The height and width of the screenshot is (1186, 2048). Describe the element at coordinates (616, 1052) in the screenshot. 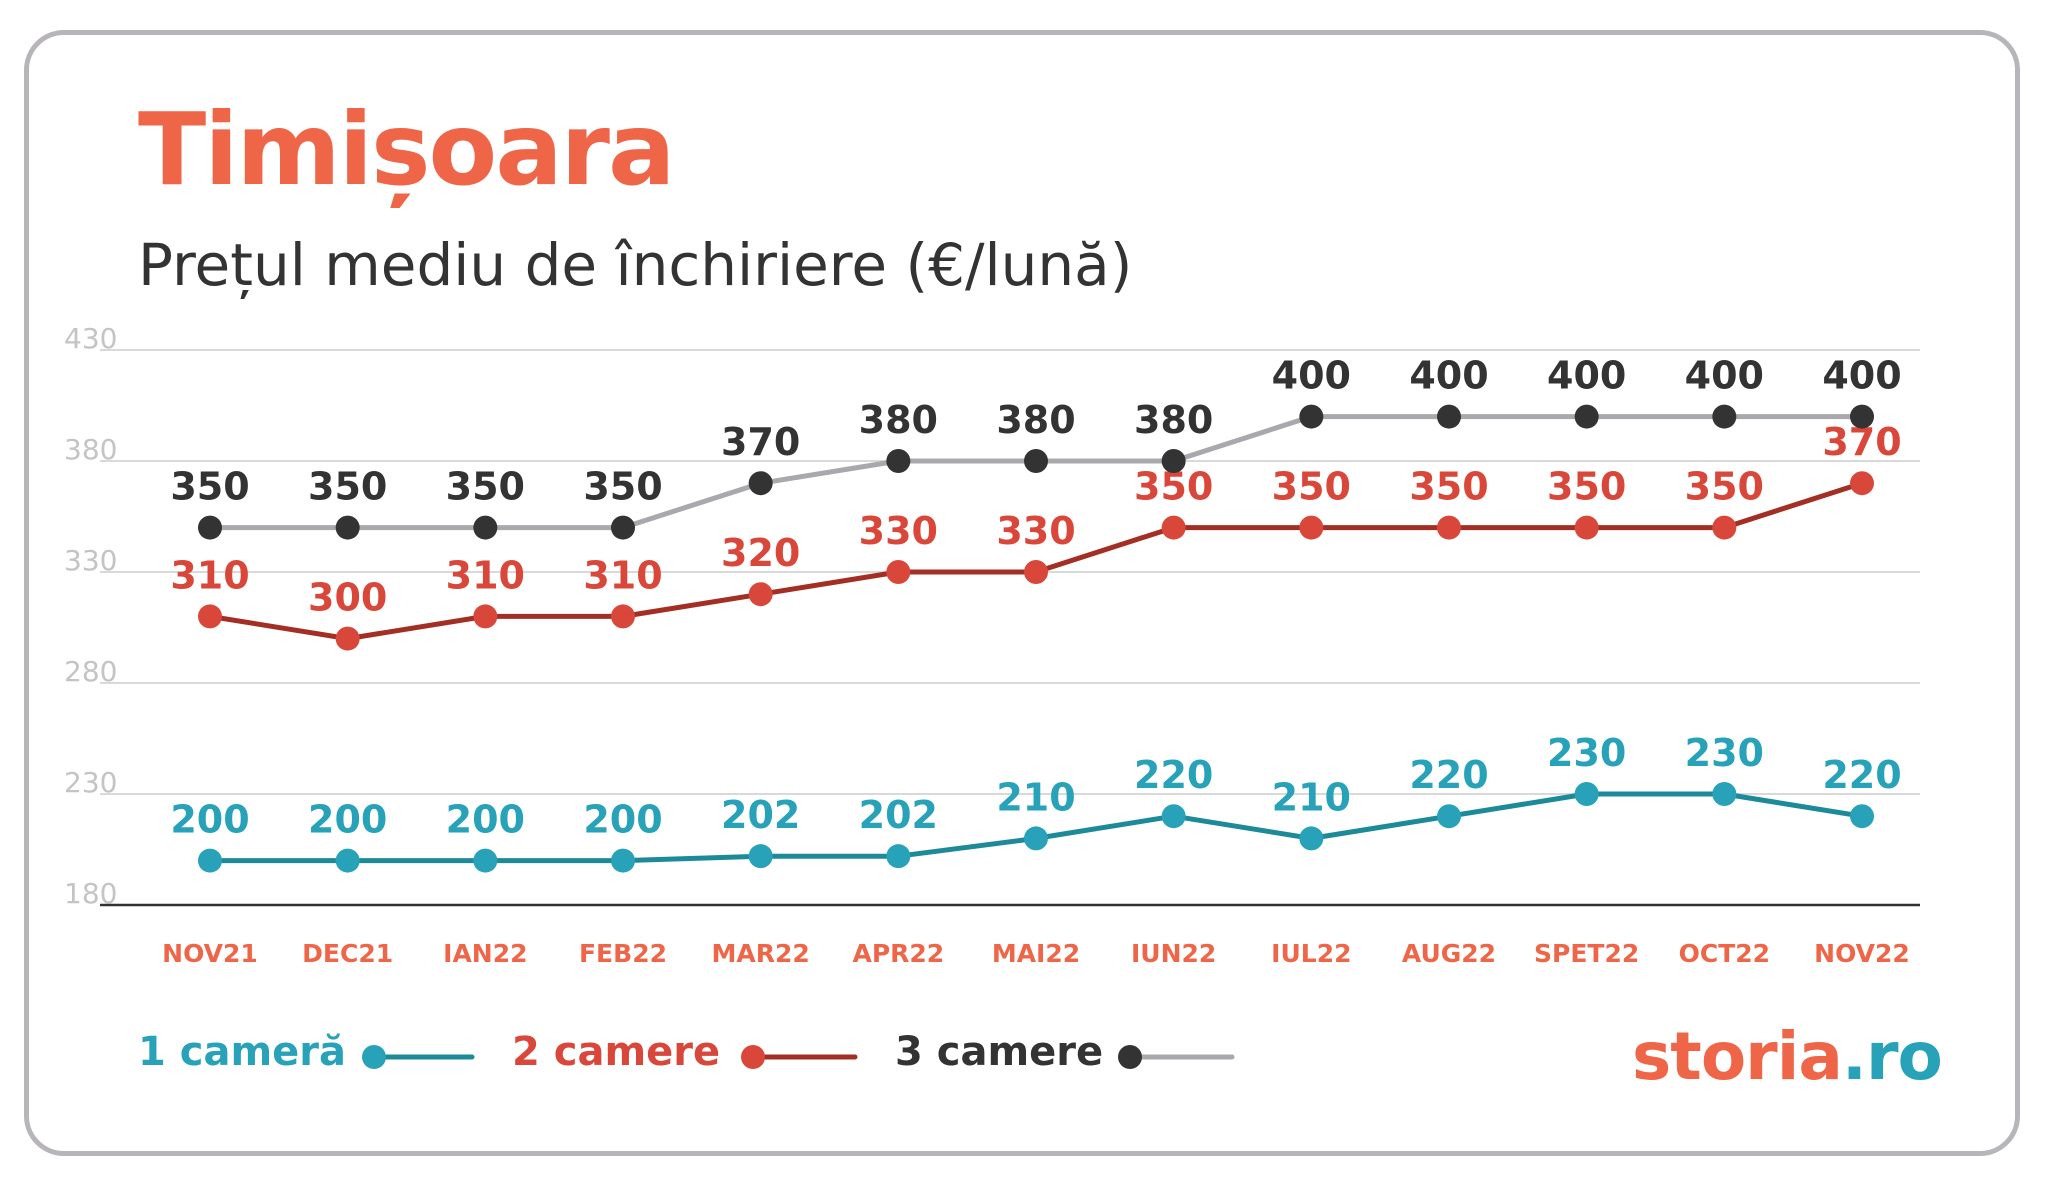

I see `legend-label-2-camere: 2 camere` at that location.